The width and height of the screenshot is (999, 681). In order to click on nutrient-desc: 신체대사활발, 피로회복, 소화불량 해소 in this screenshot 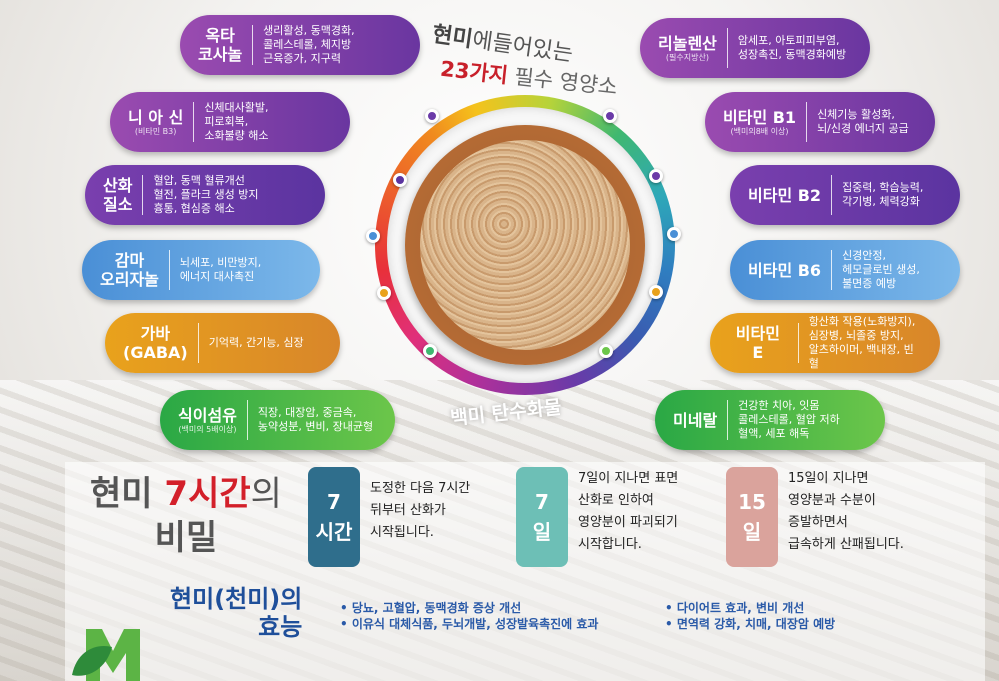, I will do `click(236, 121)`.